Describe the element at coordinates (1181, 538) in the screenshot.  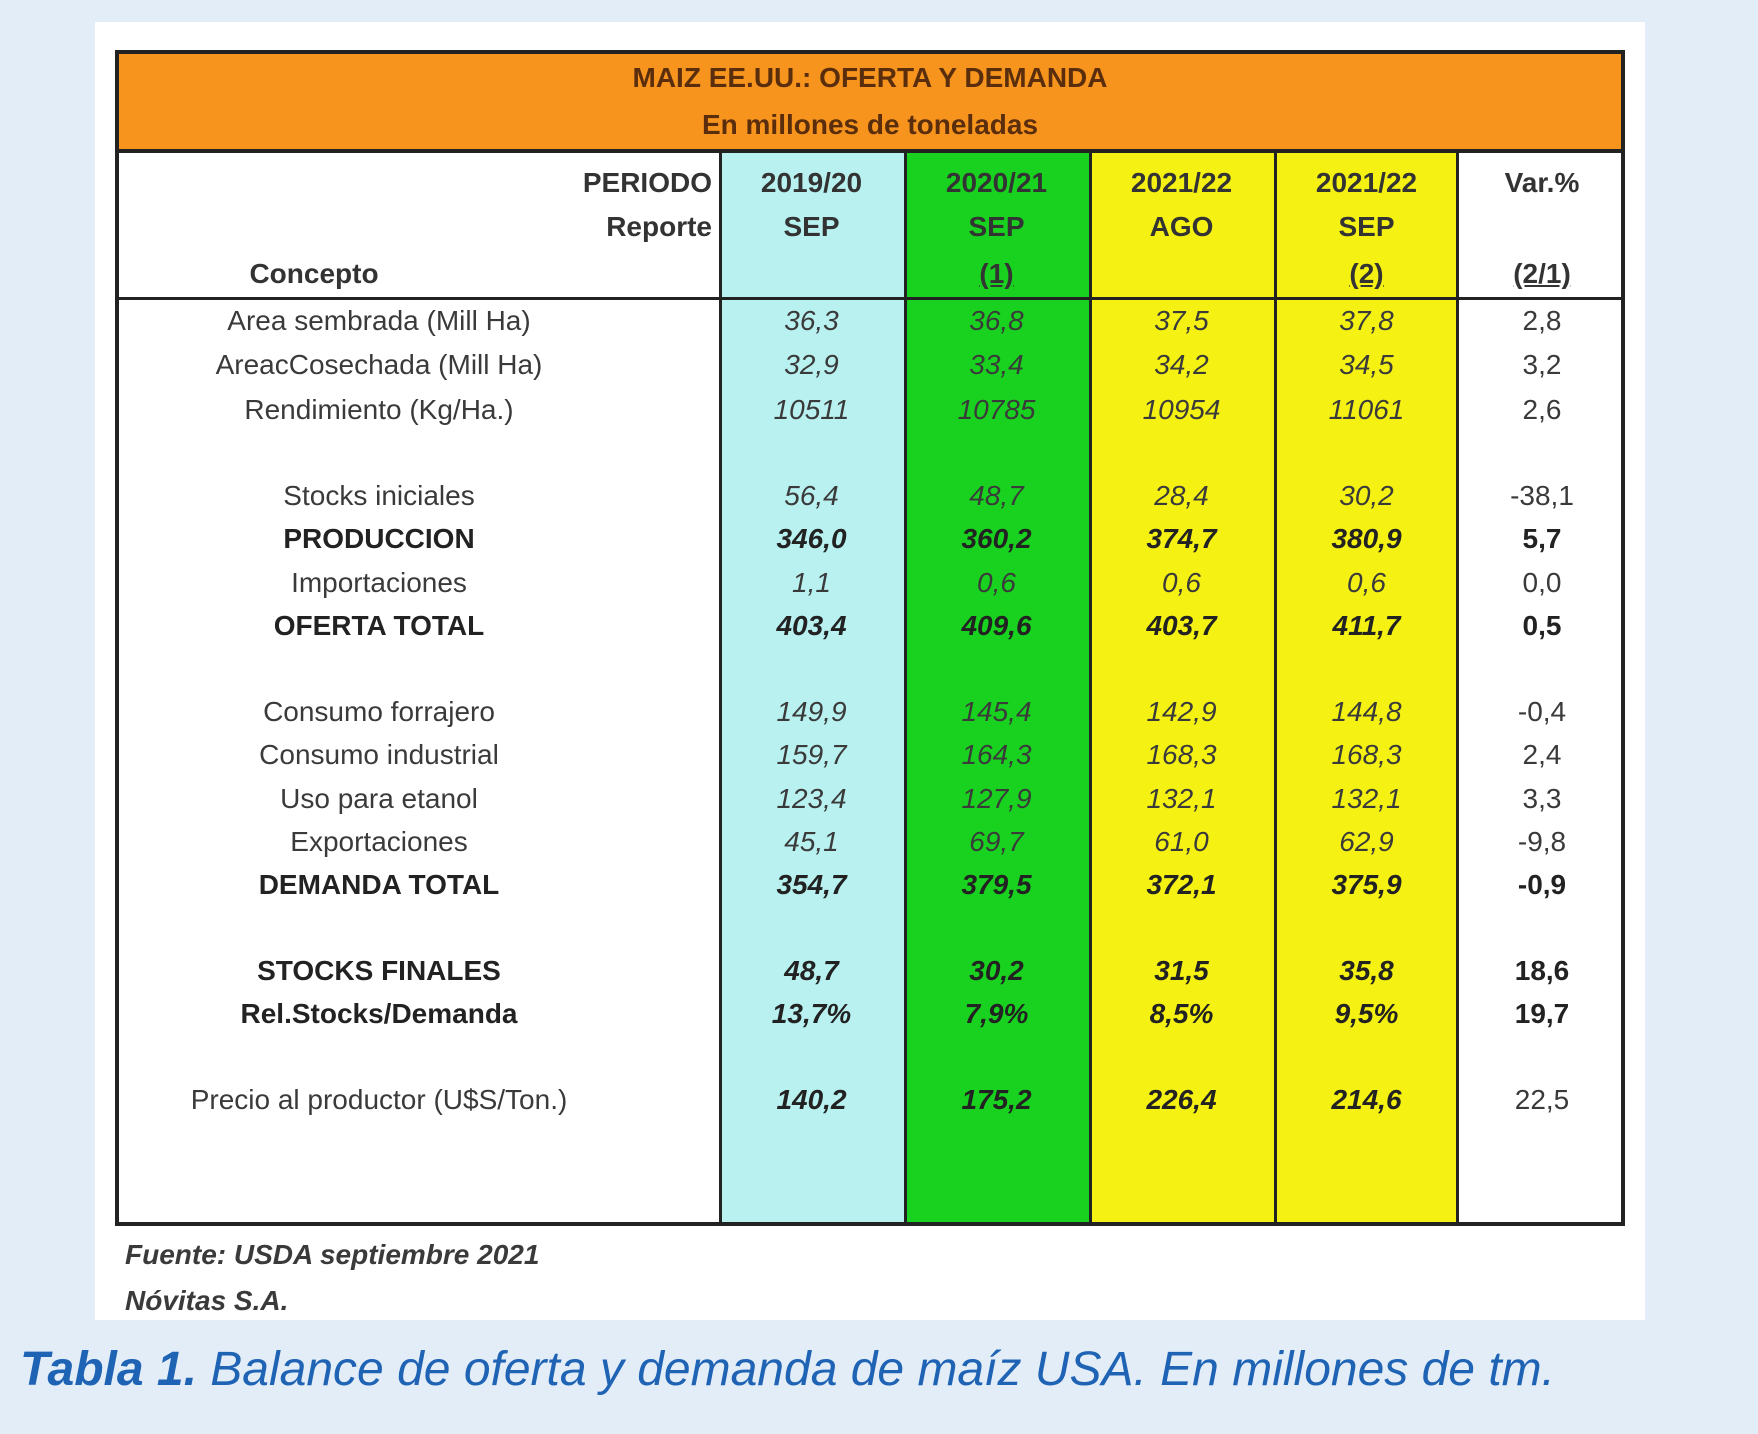
I see `row-value: 374,7` at that location.